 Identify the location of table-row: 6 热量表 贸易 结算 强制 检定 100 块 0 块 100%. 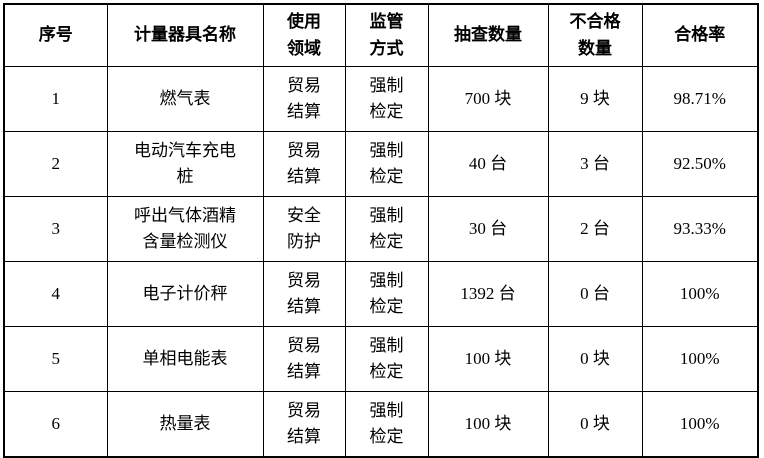
(381, 424).